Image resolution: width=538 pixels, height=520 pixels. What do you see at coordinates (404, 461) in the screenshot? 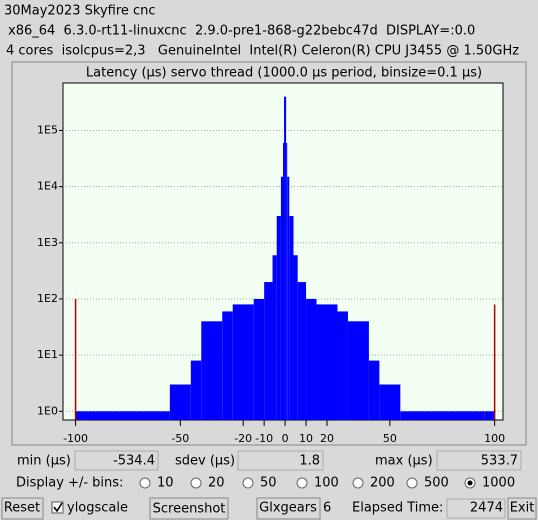
I see `stat-label: max (µs)` at bounding box center [404, 461].